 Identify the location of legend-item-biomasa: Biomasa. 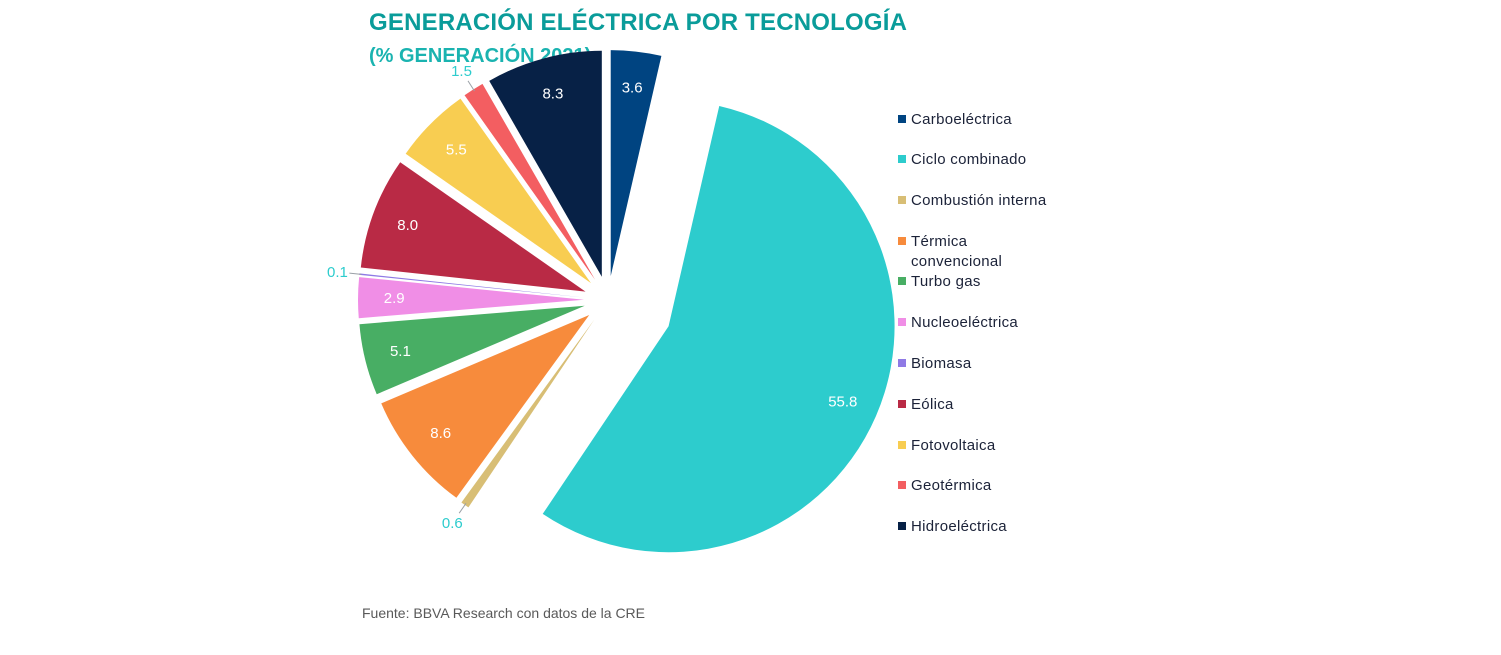
(984, 364).